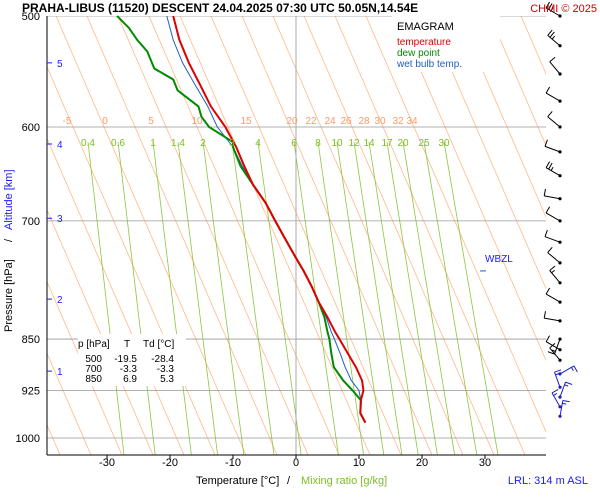 The height and width of the screenshot is (500, 600). I want to click on legend-title: EMAGRAM, so click(425, 27).